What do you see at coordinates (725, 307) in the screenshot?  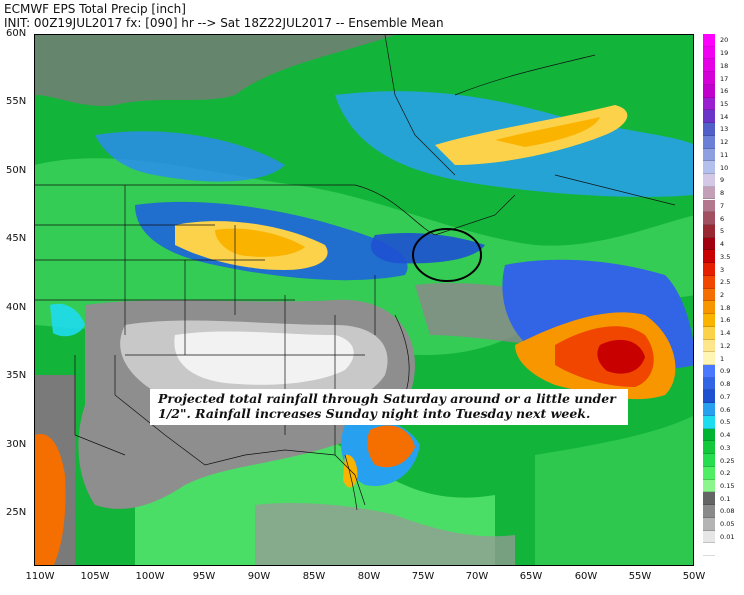 I see `colorbar-label: 1.8` at bounding box center [725, 307].